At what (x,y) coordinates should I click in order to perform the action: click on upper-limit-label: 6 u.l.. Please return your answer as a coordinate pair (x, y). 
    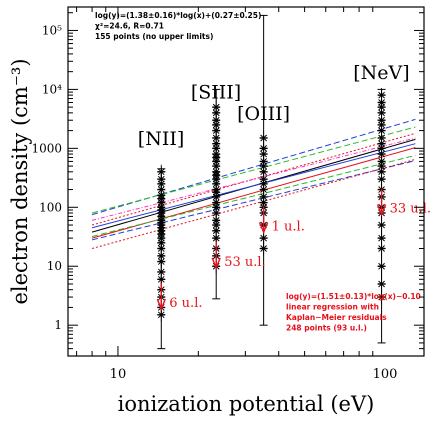
    Looking at the image, I should click on (185, 303).